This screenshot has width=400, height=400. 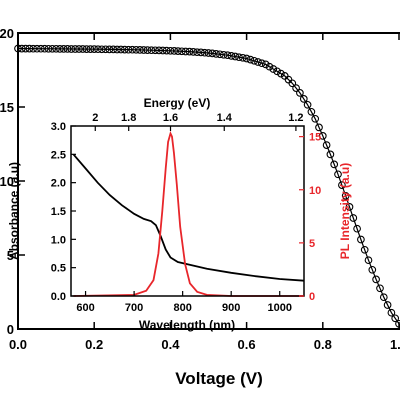 I want to click on inset-top-tick-label: 1.8, so click(x=128, y=118).